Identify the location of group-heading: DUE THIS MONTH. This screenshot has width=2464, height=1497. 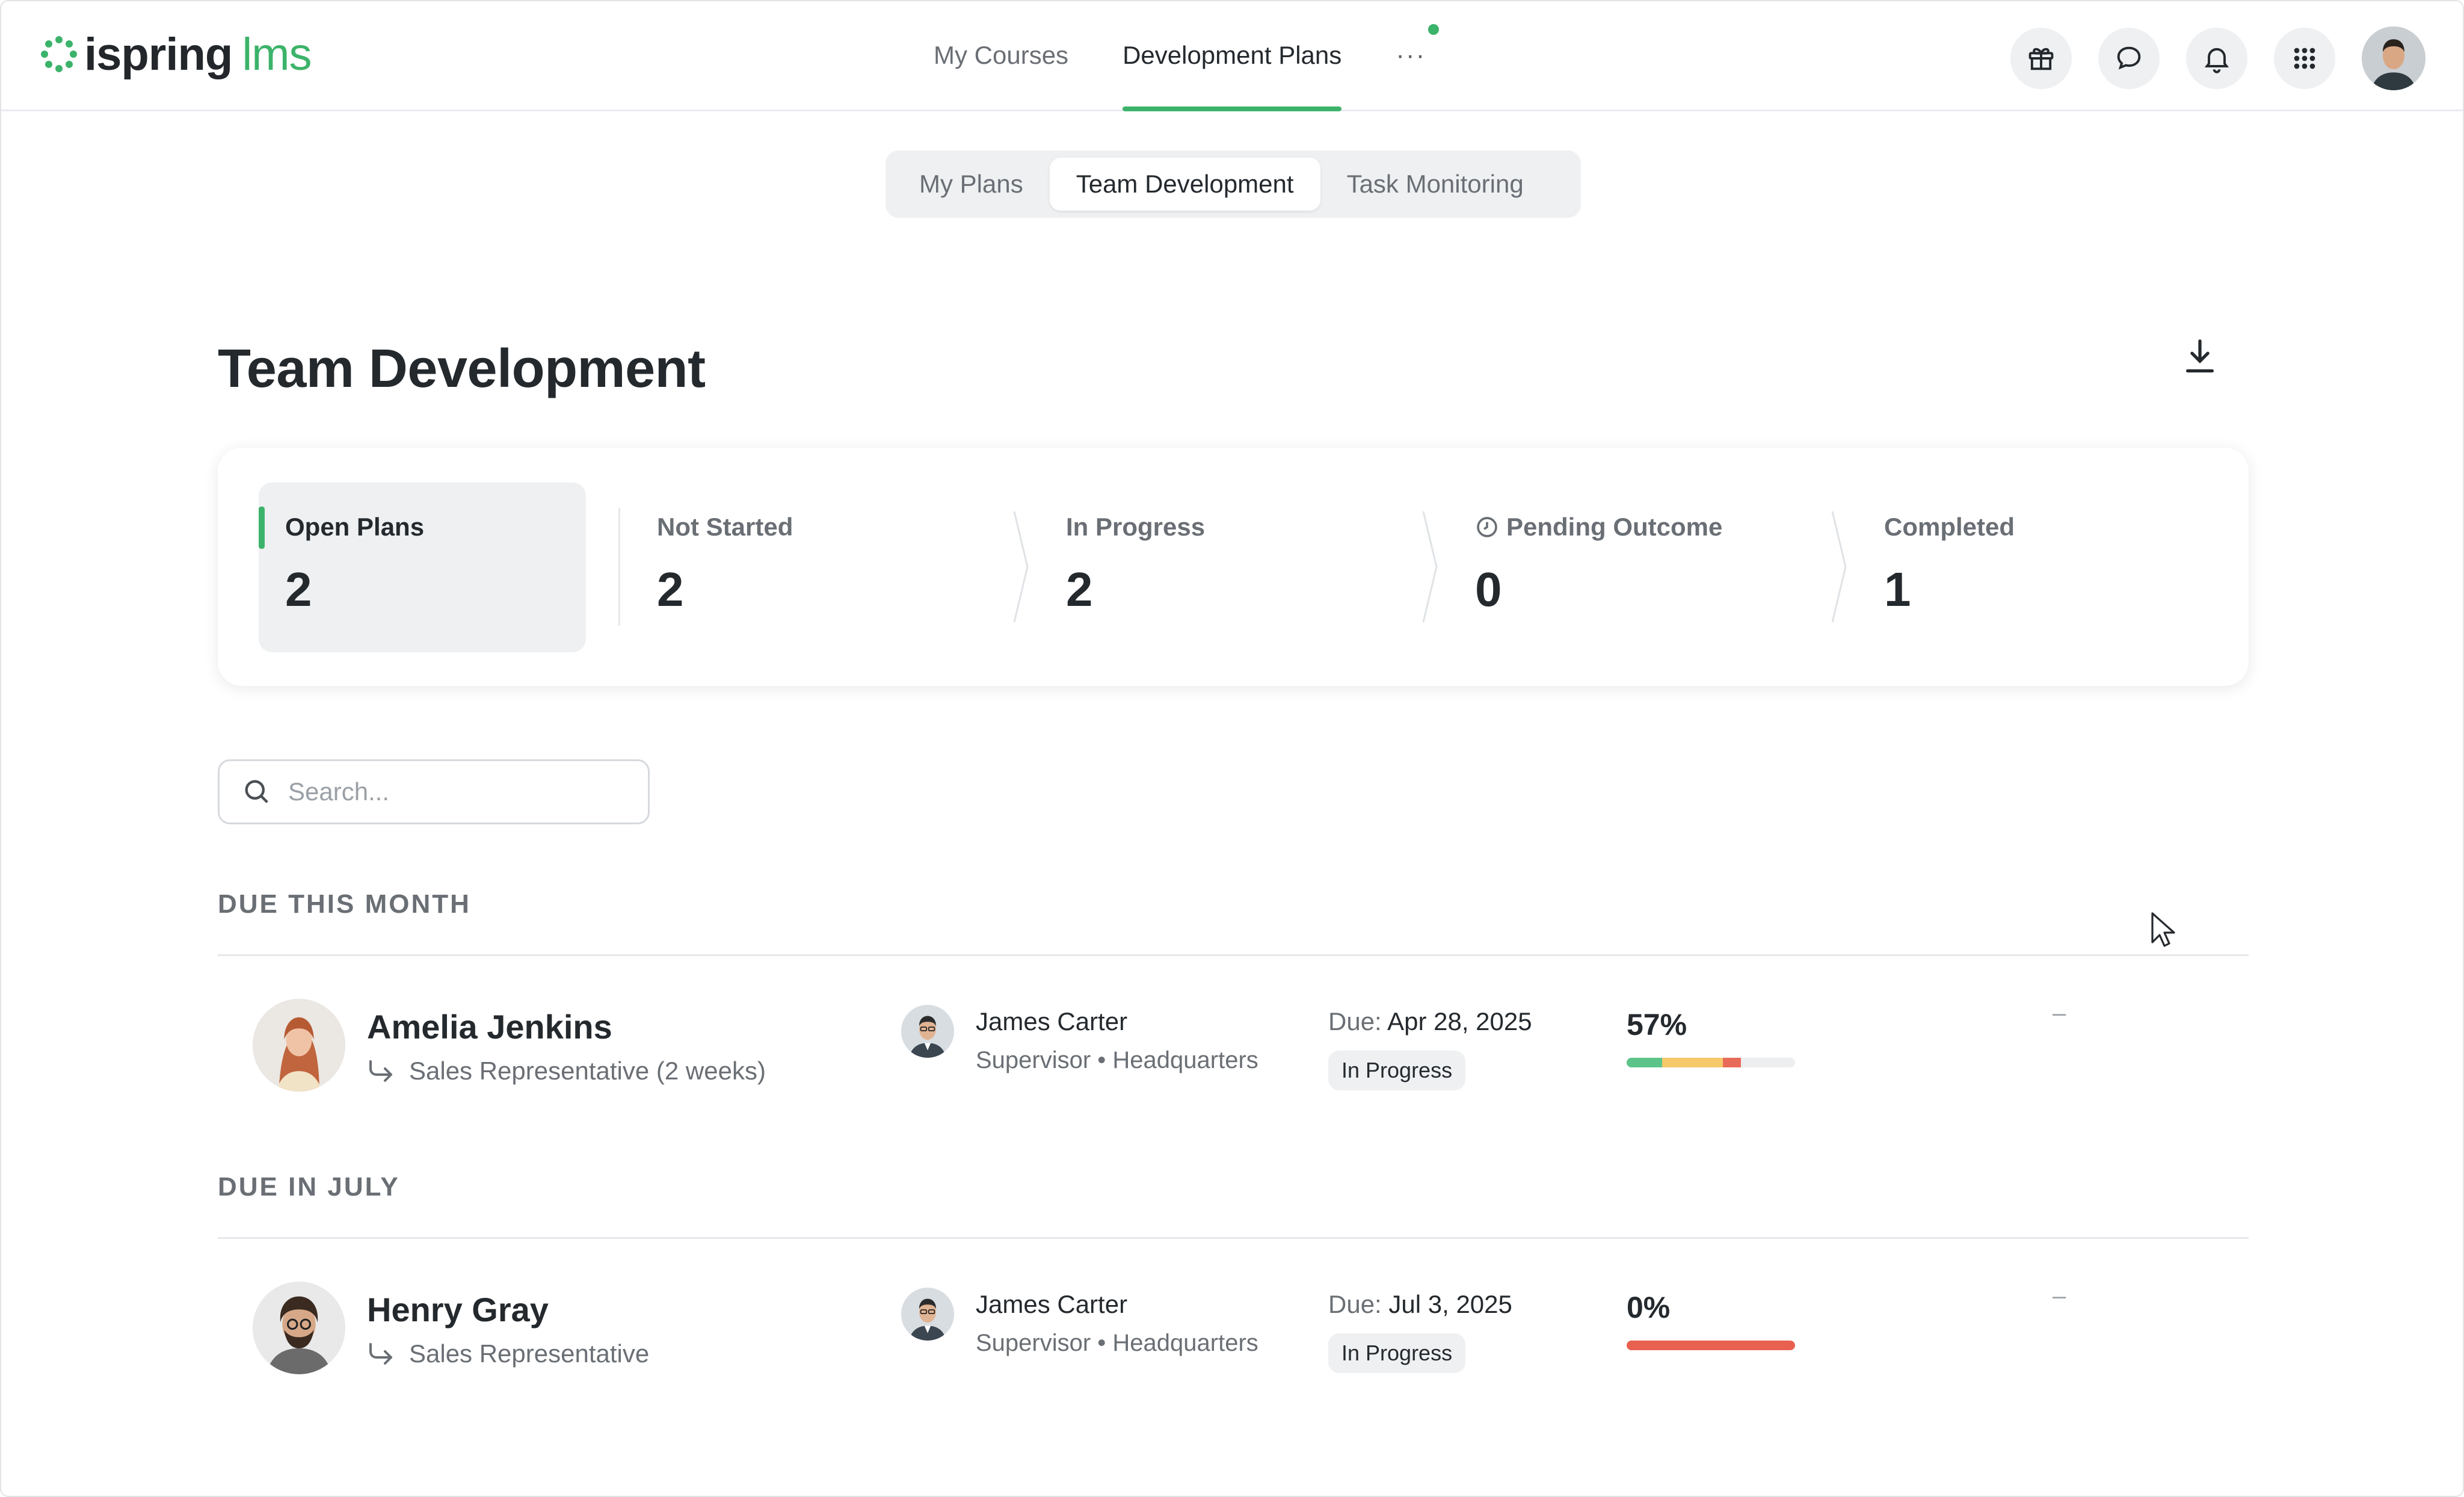
(345, 904).